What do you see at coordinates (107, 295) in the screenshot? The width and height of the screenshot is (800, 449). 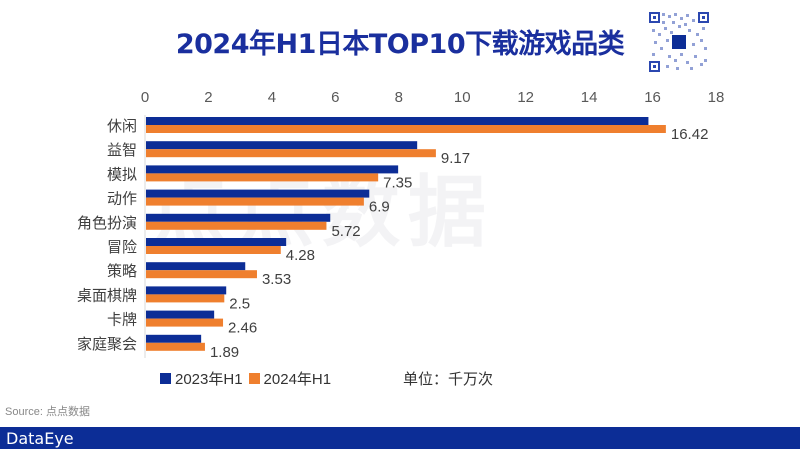 I see `category-label: 桌面棋牌` at bounding box center [107, 295].